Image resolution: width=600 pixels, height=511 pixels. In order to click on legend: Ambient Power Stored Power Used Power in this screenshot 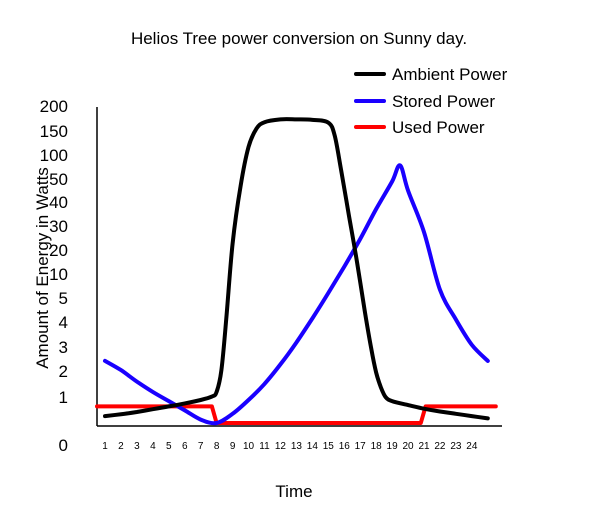, I will do `click(431, 101)`.